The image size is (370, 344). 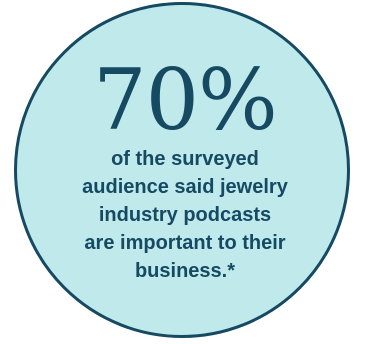 What do you see at coordinates (185, 243) in the screenshot?
I see `stat-caption-line: are important to their` at bounding box center [185, 243].